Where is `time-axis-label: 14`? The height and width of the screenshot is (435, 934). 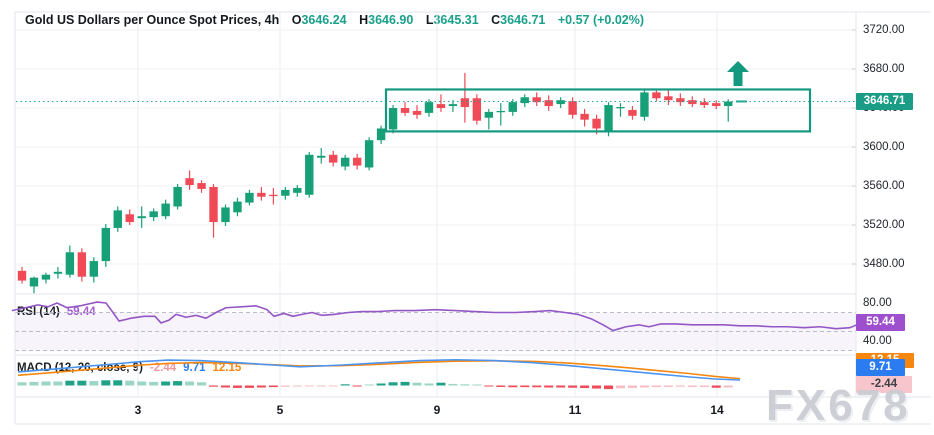
time-axis-label: 14 is located at coordinates (717, 410).